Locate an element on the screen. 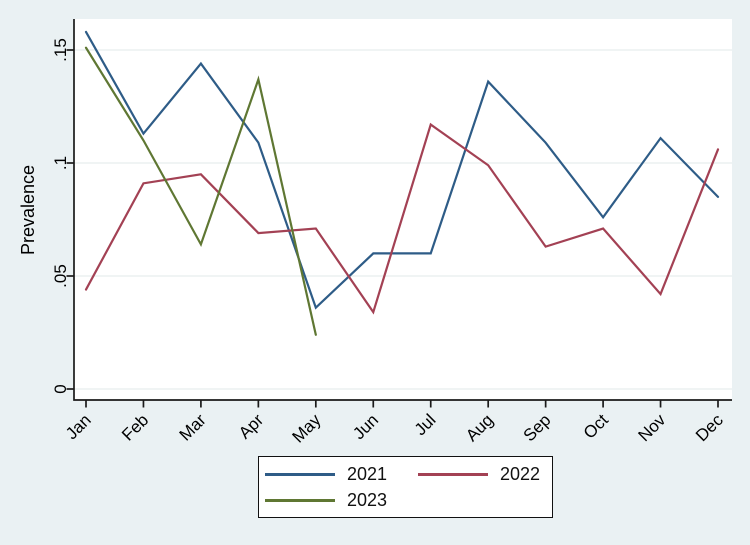 The image size is (750, 545). legend-line-swatch-2022 is located at coordinates (453, 474).